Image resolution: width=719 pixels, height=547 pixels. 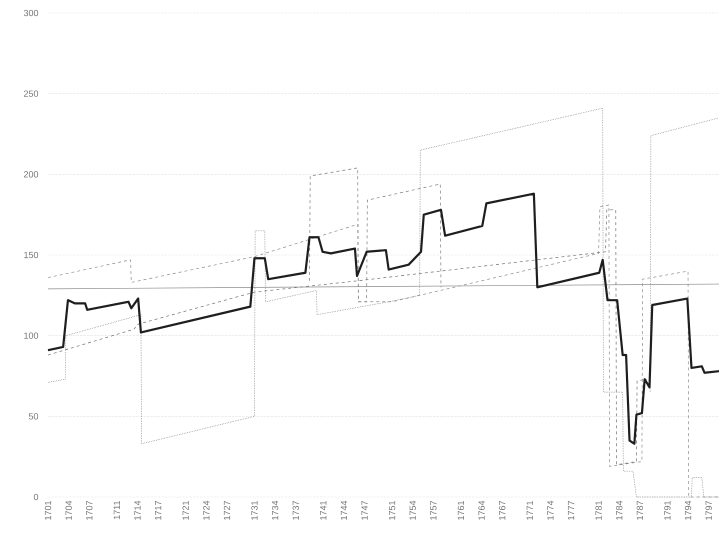 What do you see at coordinates (254, 510) in the screenshot?
I see `x-tick-label: 1731` at bounding box center [254, 510].